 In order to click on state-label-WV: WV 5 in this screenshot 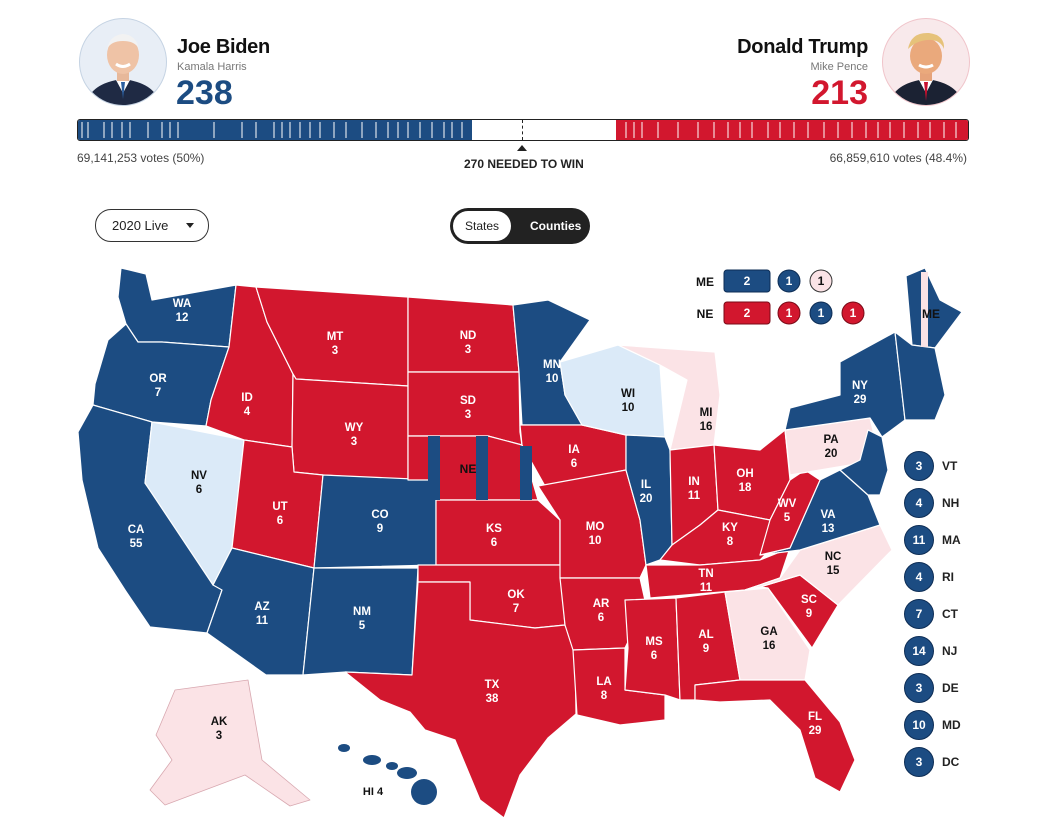, I will do `click(787, 511)`.